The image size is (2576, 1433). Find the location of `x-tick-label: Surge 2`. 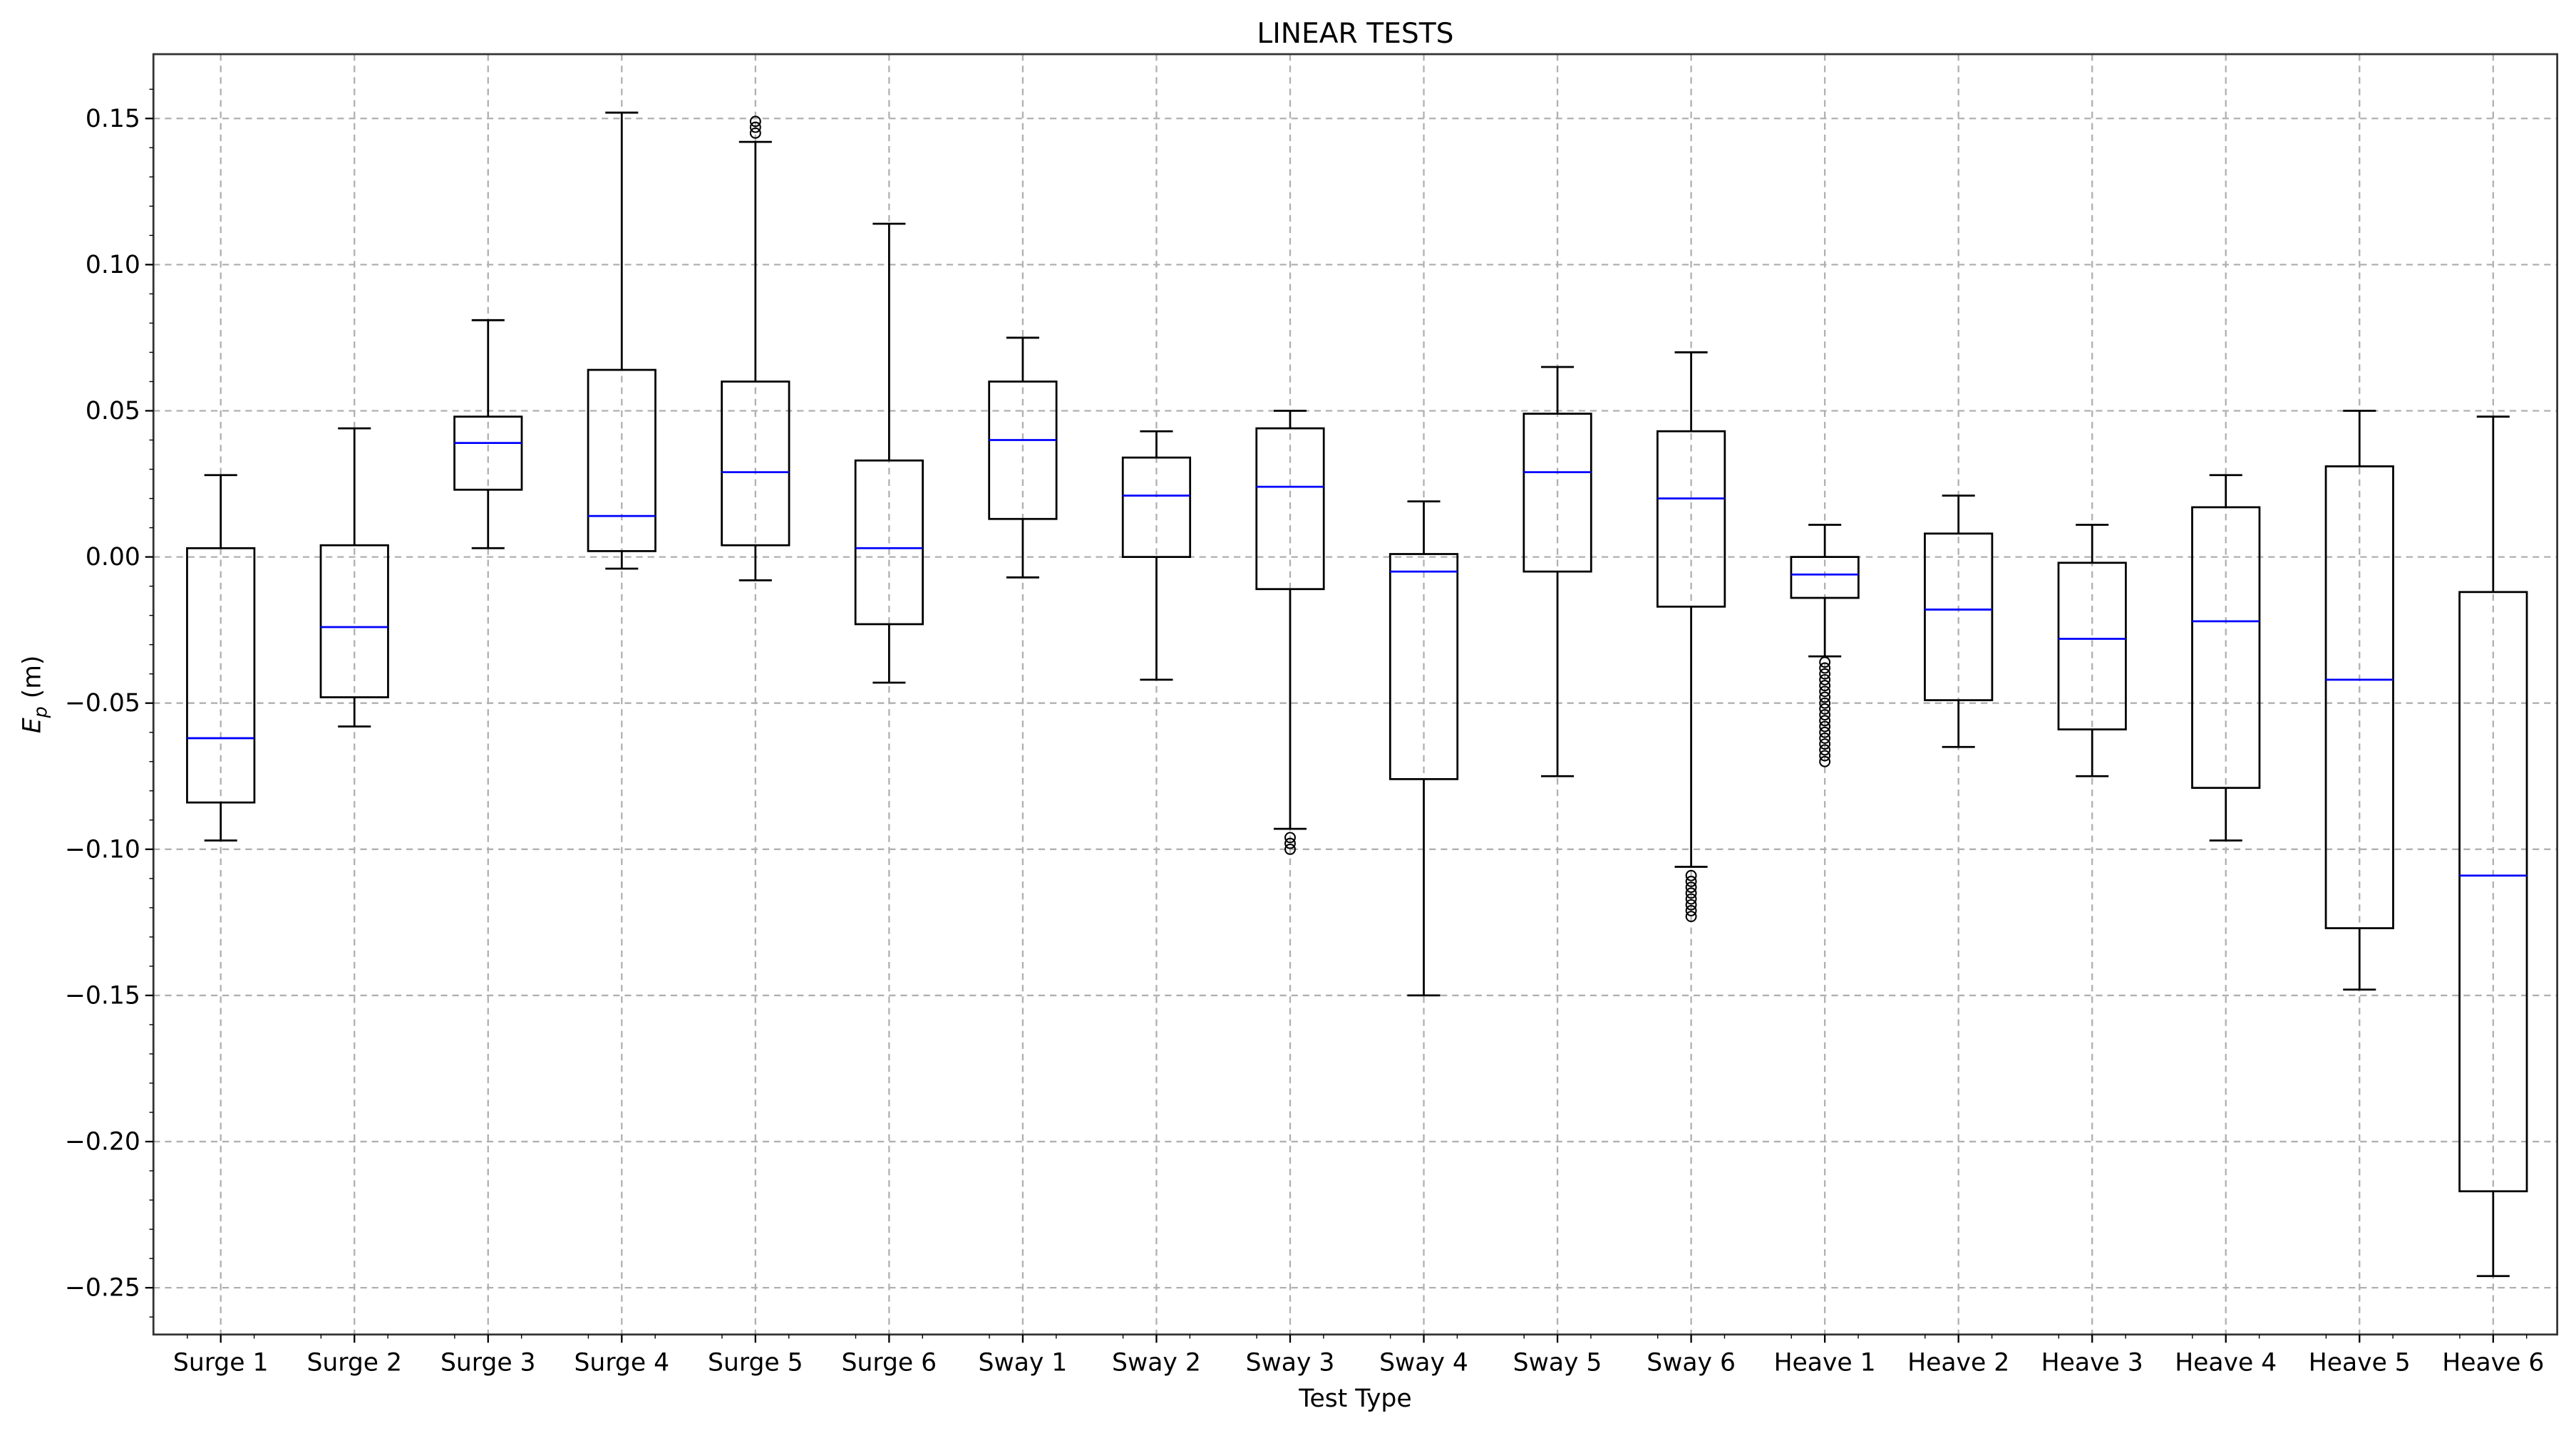

x-tick-label: Surge 2 is located at coordinates (354, 1362).